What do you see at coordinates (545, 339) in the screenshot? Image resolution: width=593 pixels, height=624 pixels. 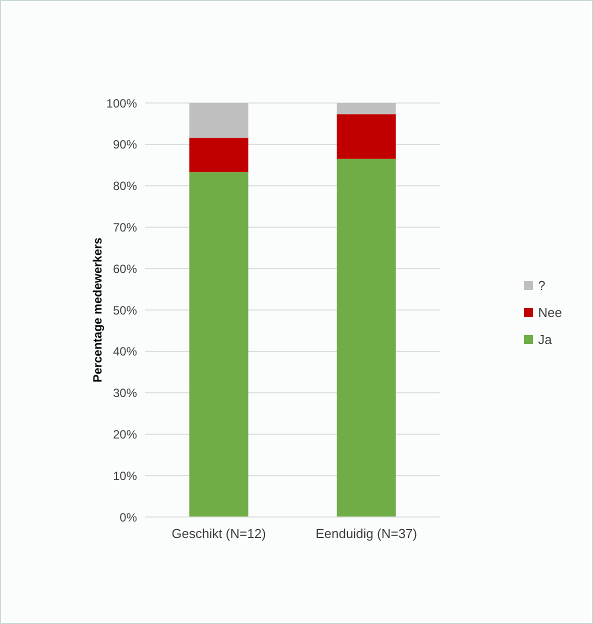 I see `legend-label: Ja` at bounding box center [545, 339].